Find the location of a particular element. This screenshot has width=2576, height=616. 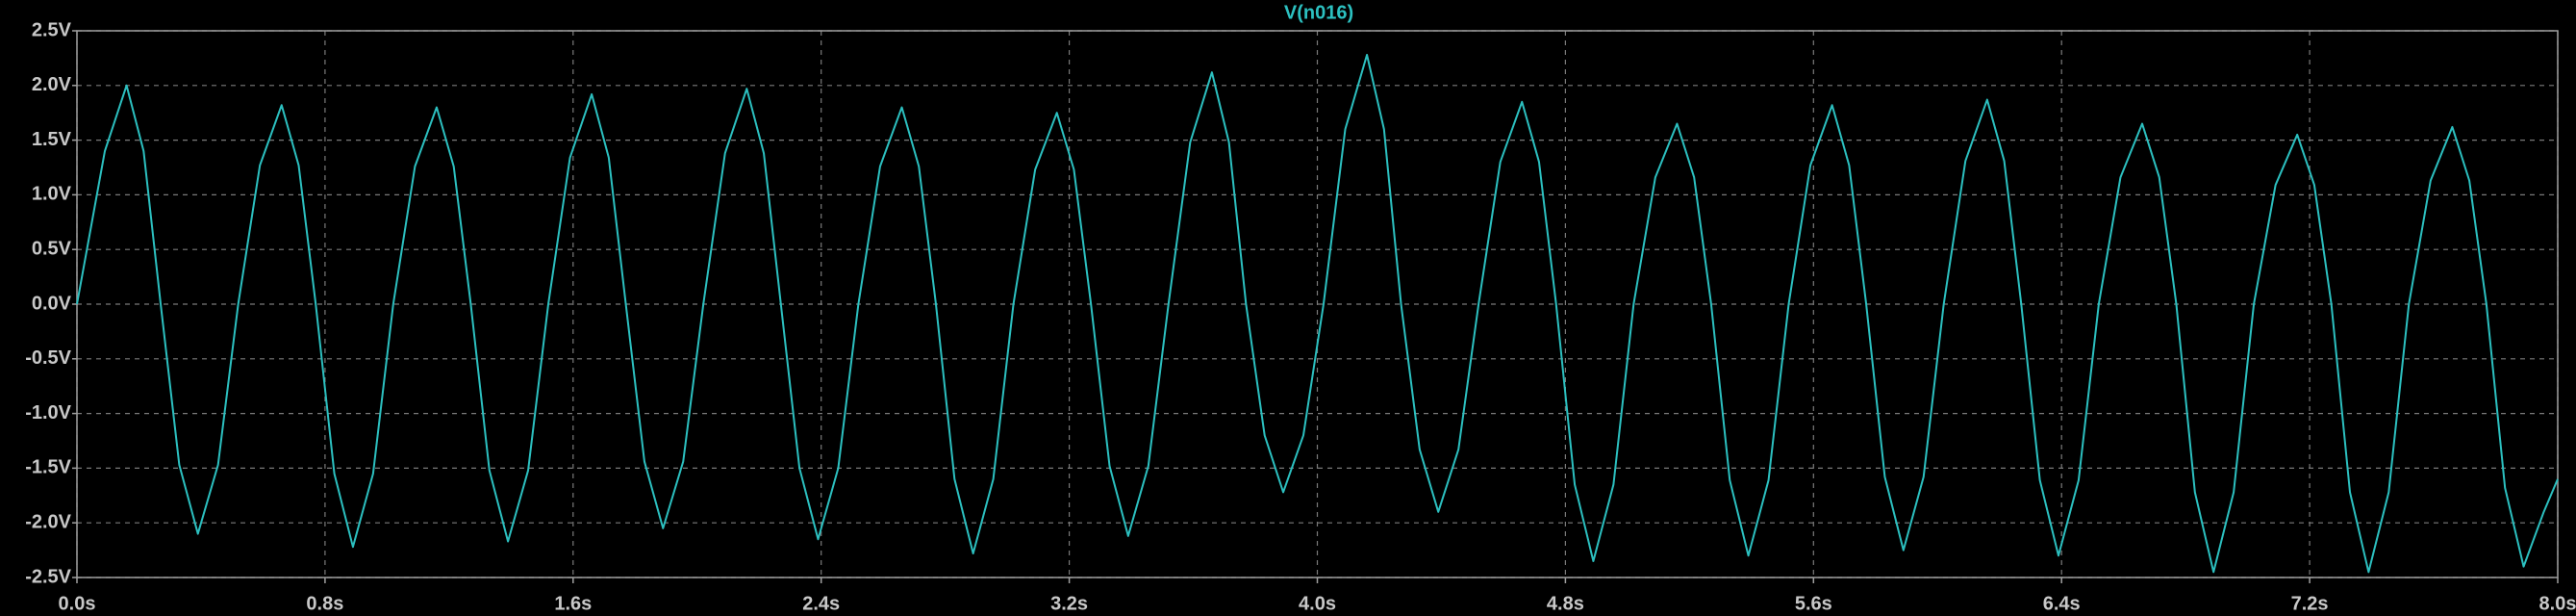

x-tick-label: 2.4s is located at coordinates (821, 603).